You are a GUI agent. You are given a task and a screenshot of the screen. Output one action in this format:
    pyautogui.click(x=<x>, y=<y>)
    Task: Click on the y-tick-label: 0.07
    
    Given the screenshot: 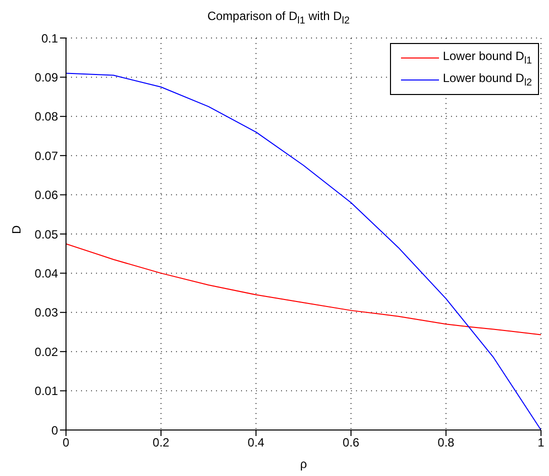 What is the action you would take?
    pyautogui.click(x=46, y=155)
    